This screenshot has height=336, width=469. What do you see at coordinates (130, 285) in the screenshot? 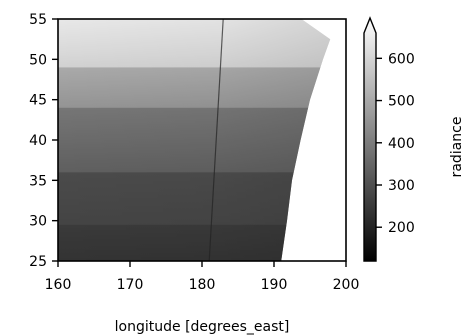
I see `x-tick-label: 170` at bounding box center [130, 285].